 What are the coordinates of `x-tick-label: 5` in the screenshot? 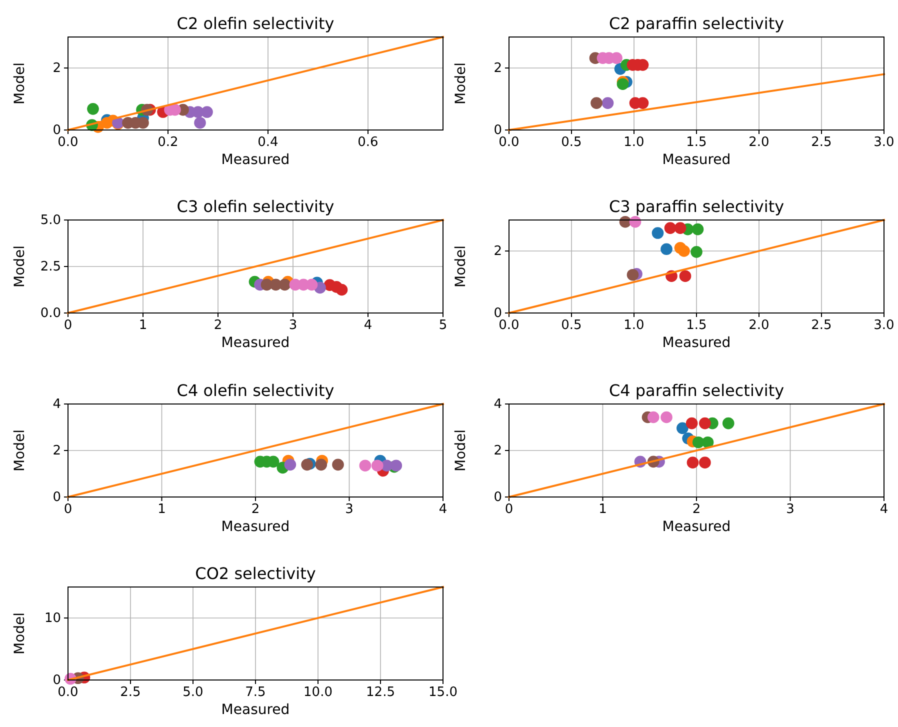 It's located at (443, 326).